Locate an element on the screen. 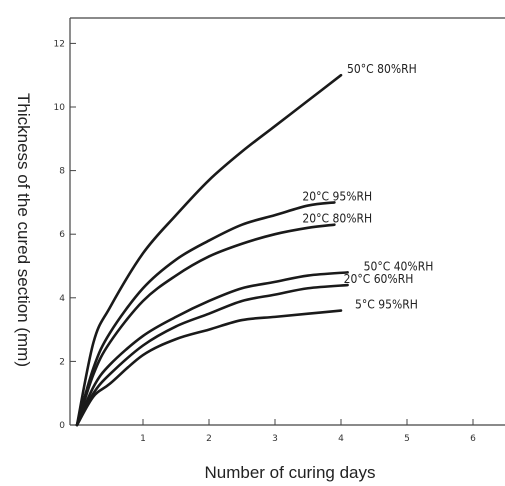 The width and height of the screenshot is (505, 486). y-tick-label: 8 is located at coordinates (62, 172).